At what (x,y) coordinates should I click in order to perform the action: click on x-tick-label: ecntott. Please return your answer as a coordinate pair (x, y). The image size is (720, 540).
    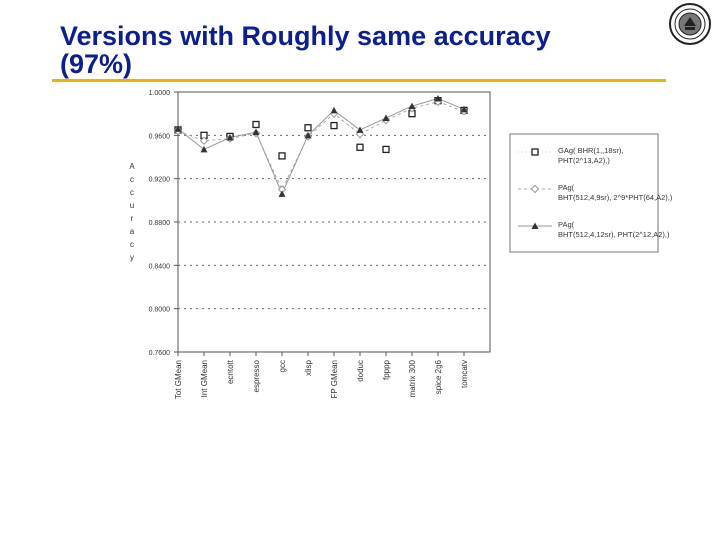
    Looking at the image, I should click on (230, 371).